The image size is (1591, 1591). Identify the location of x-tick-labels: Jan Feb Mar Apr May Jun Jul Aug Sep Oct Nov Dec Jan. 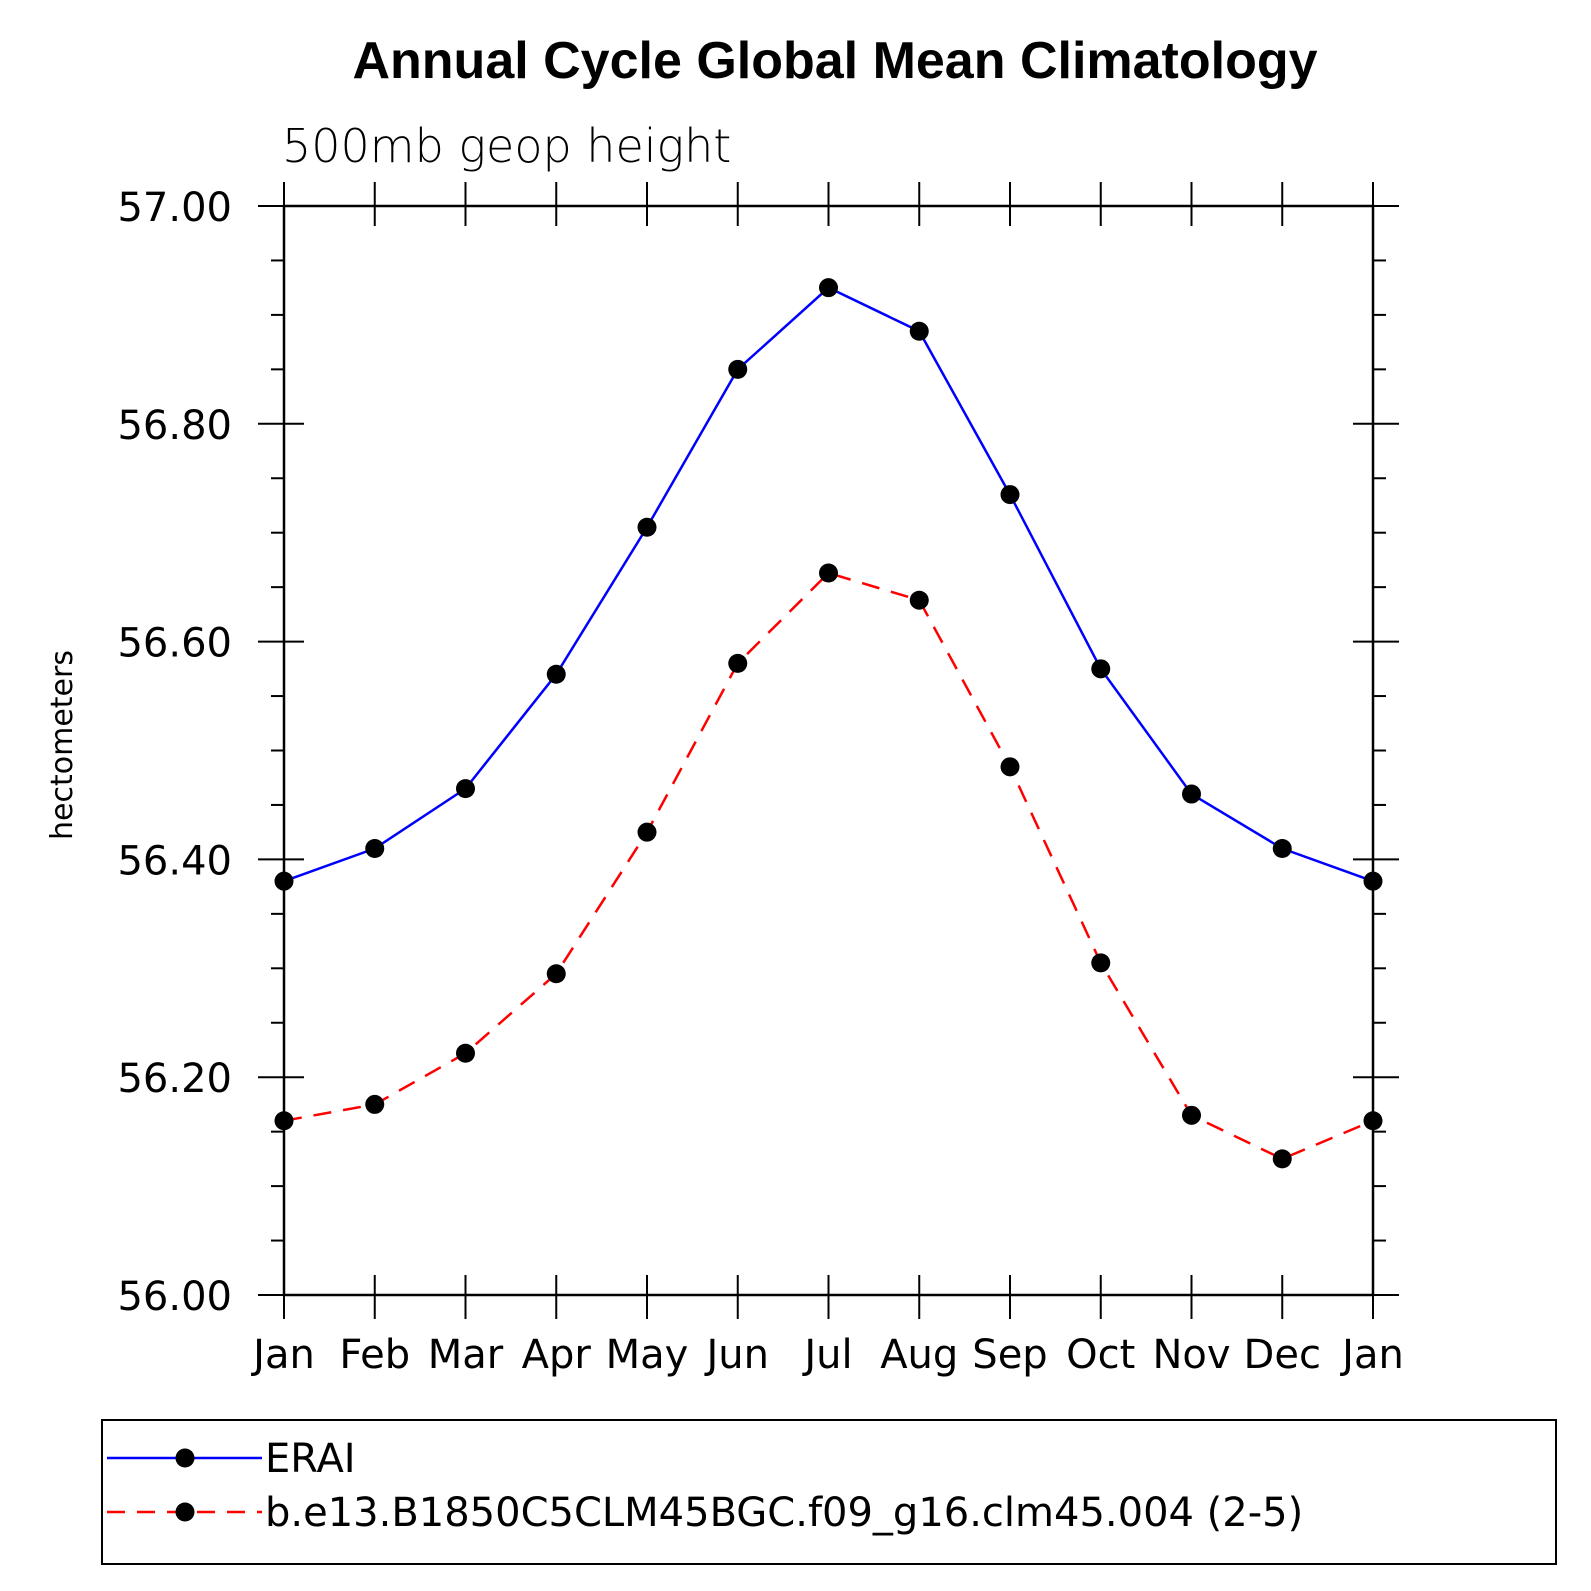
(827, 1355).